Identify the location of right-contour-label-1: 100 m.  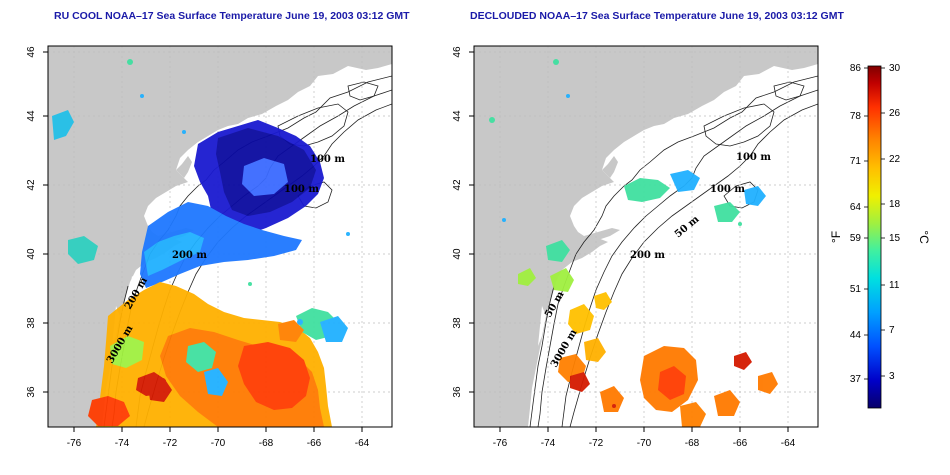
(753, 157).